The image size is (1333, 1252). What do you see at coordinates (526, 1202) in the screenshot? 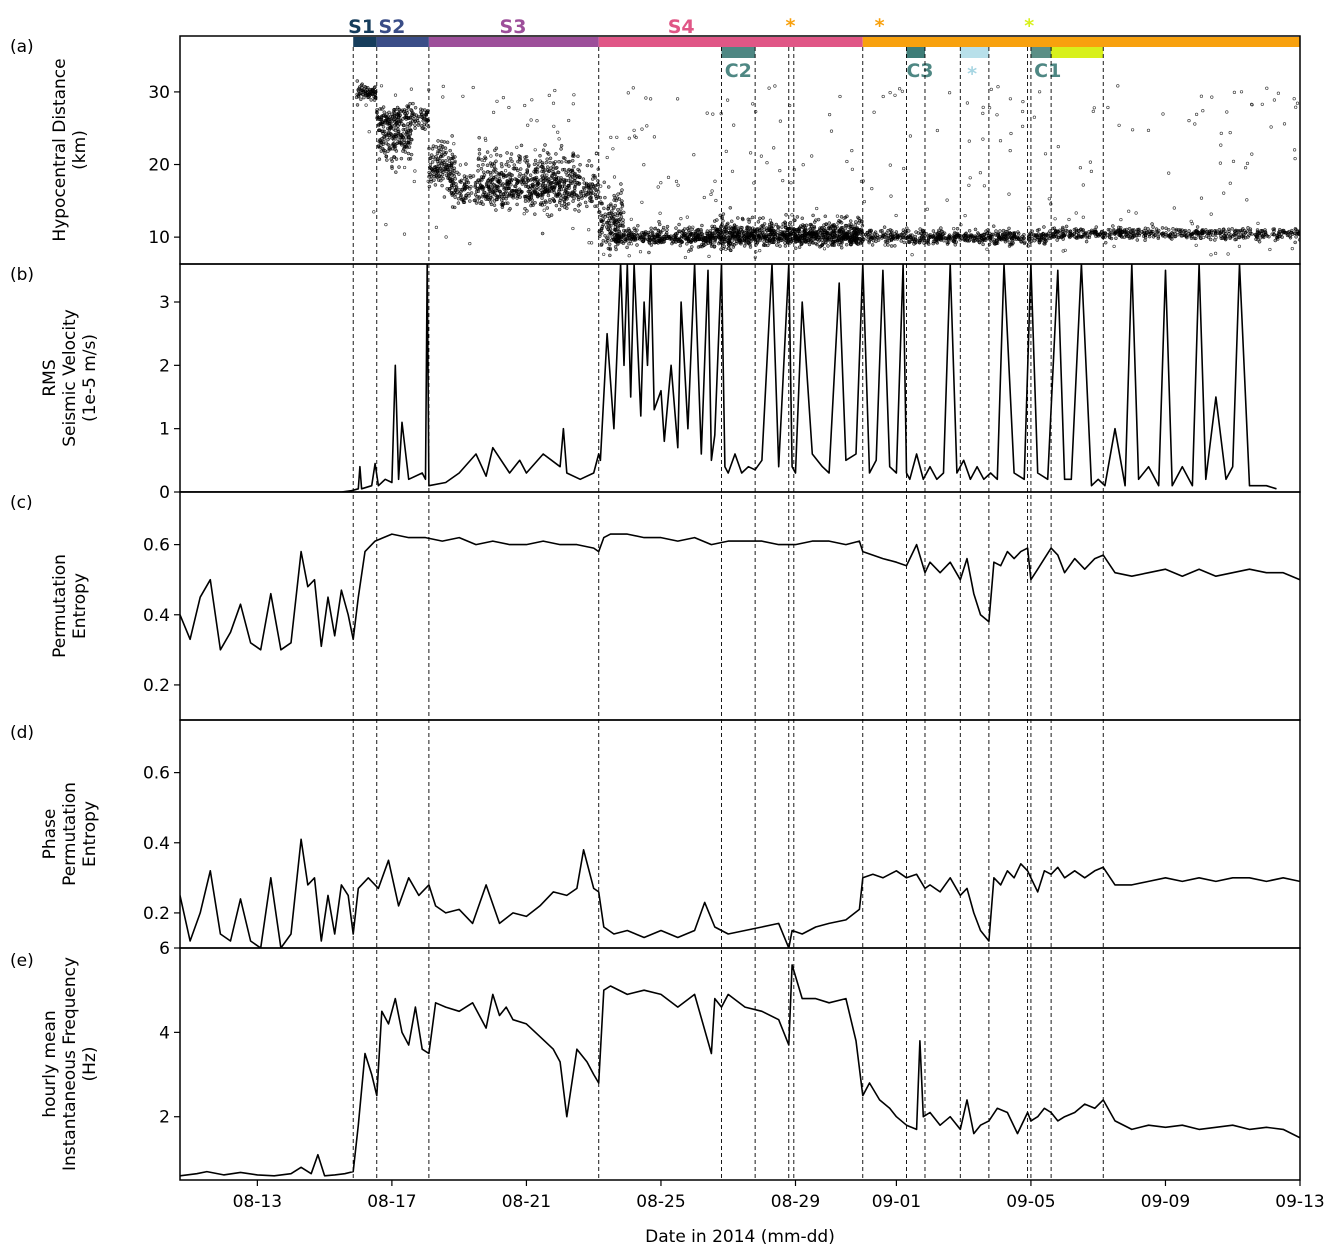
I see `x-tick-label: 08-21` at bounding box center [526, 1202].